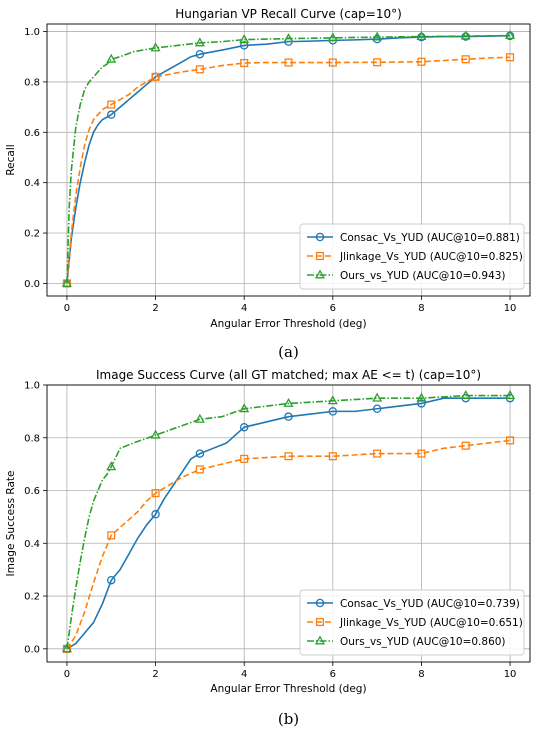 This screenshot has height=735, width=550. I want to click on legend-label: Consac_Vs_YUD (AUC@10=0.739), so click(430, 604).